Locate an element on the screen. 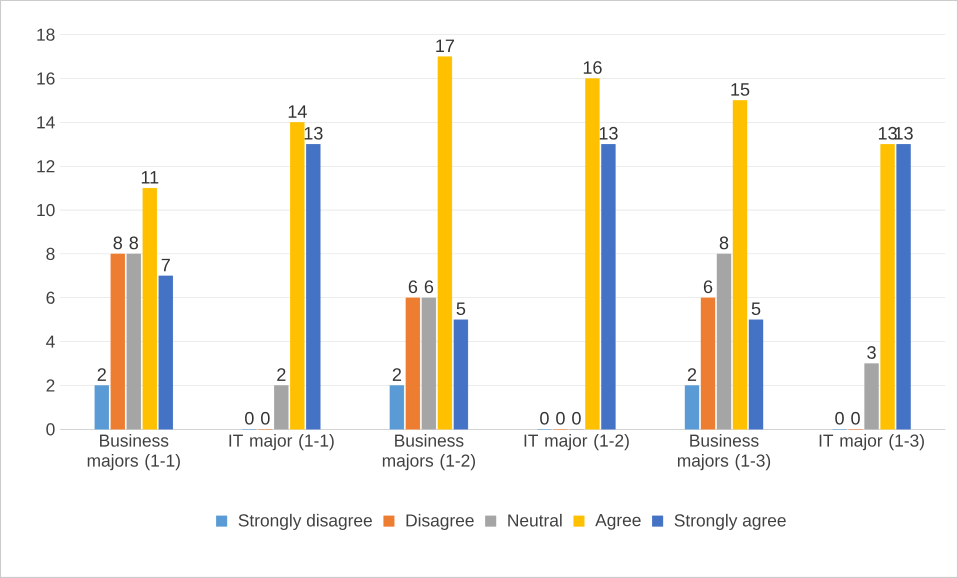 This screenshot has width=958, height=578. y-tick-label: 4 is located at coordinates (50, 342).